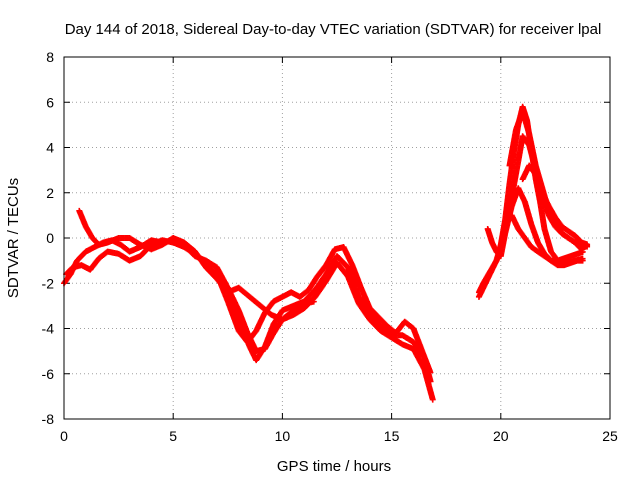 The image size is (640, 480). I want to click on y-tick-label: 4, so click(50, 148).